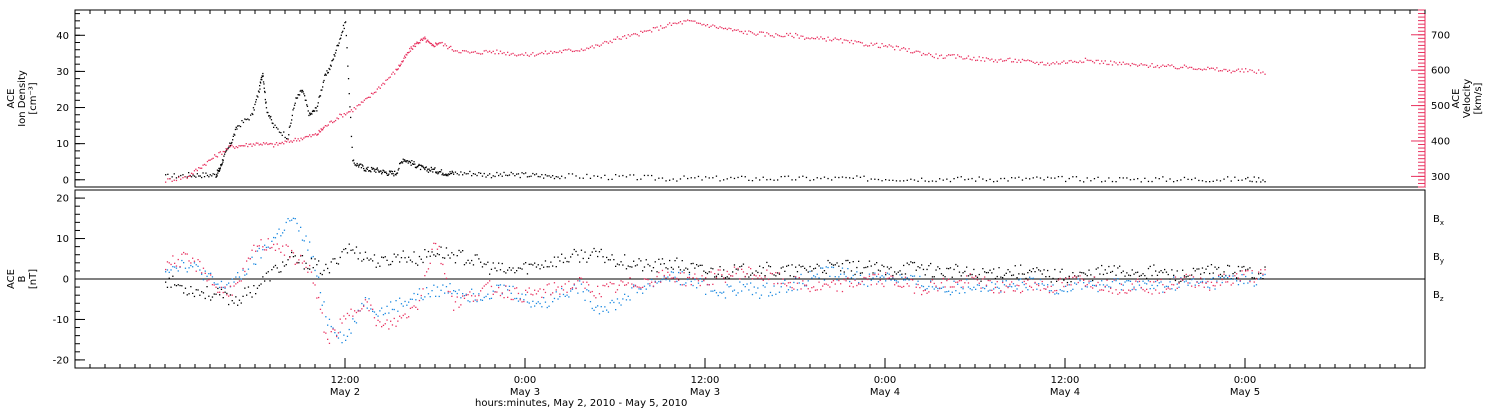 This screenshot has height=410, width=1500. What do you see at coordinates (1442, 223) in the screenshot?
I see `legend-bx-sub: x` at bounding box center [1442, 223].